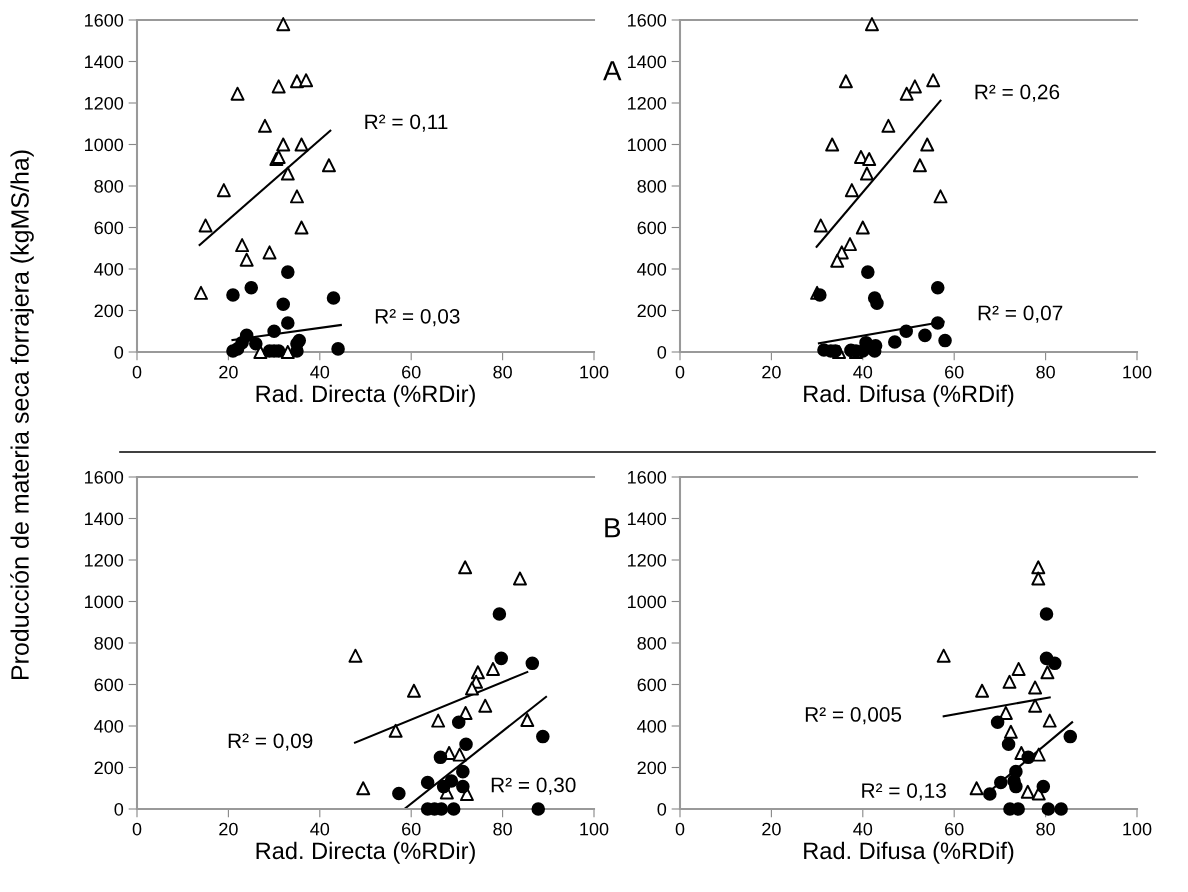 This screenshot has width=1188, height=892. I want to click on y-axis-title: Producción de materia seca forrajera (kgMS/ha), so click(22, 415).